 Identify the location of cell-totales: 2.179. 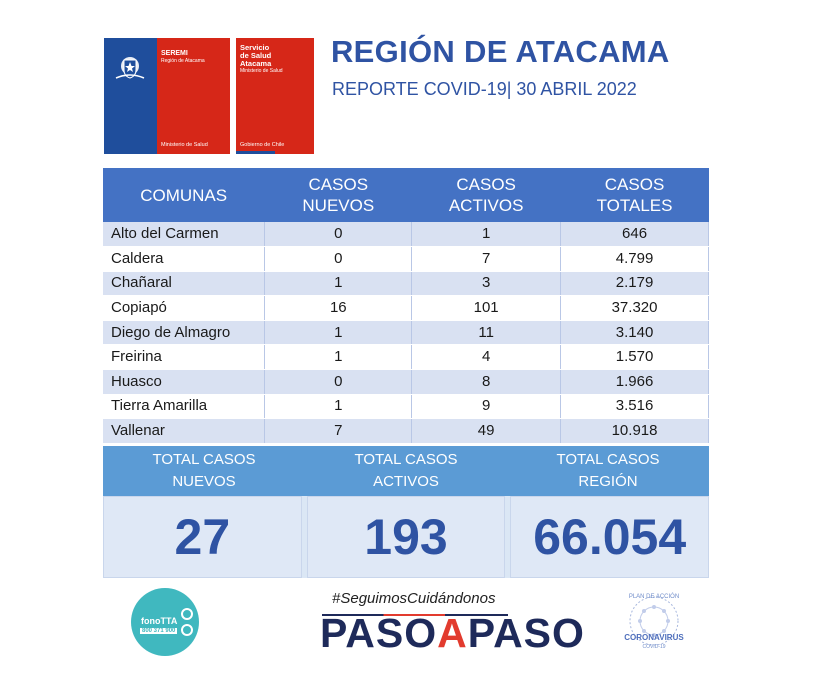
(634, 284).